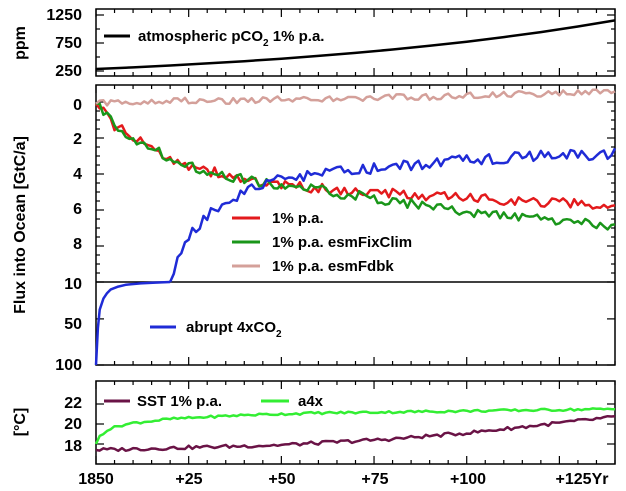  What do you see at coordinates (68, 71) in the screenshot?
I see `y-tick-label: 250` at bounding box center [68, 71].